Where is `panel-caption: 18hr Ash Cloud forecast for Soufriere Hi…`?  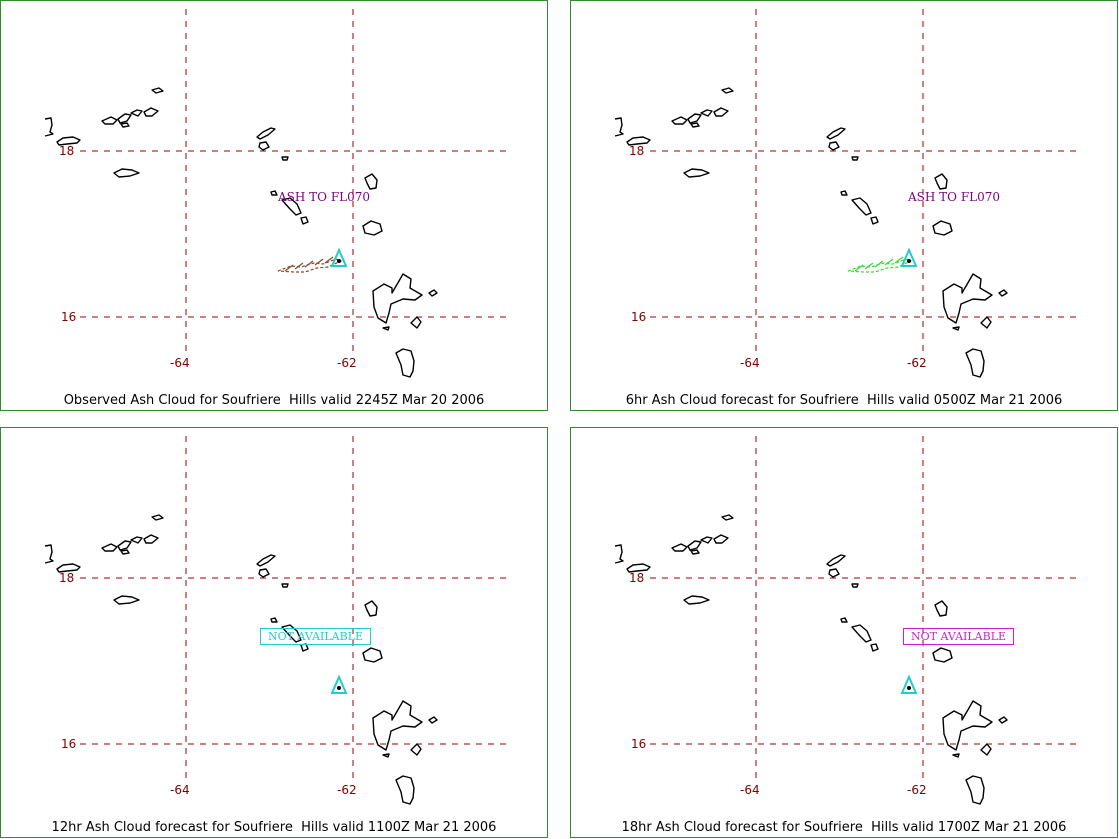 panel-caption: 18hr Ash Cloud forecast for Soufriere Hi… is located at coordinates (844, 827).